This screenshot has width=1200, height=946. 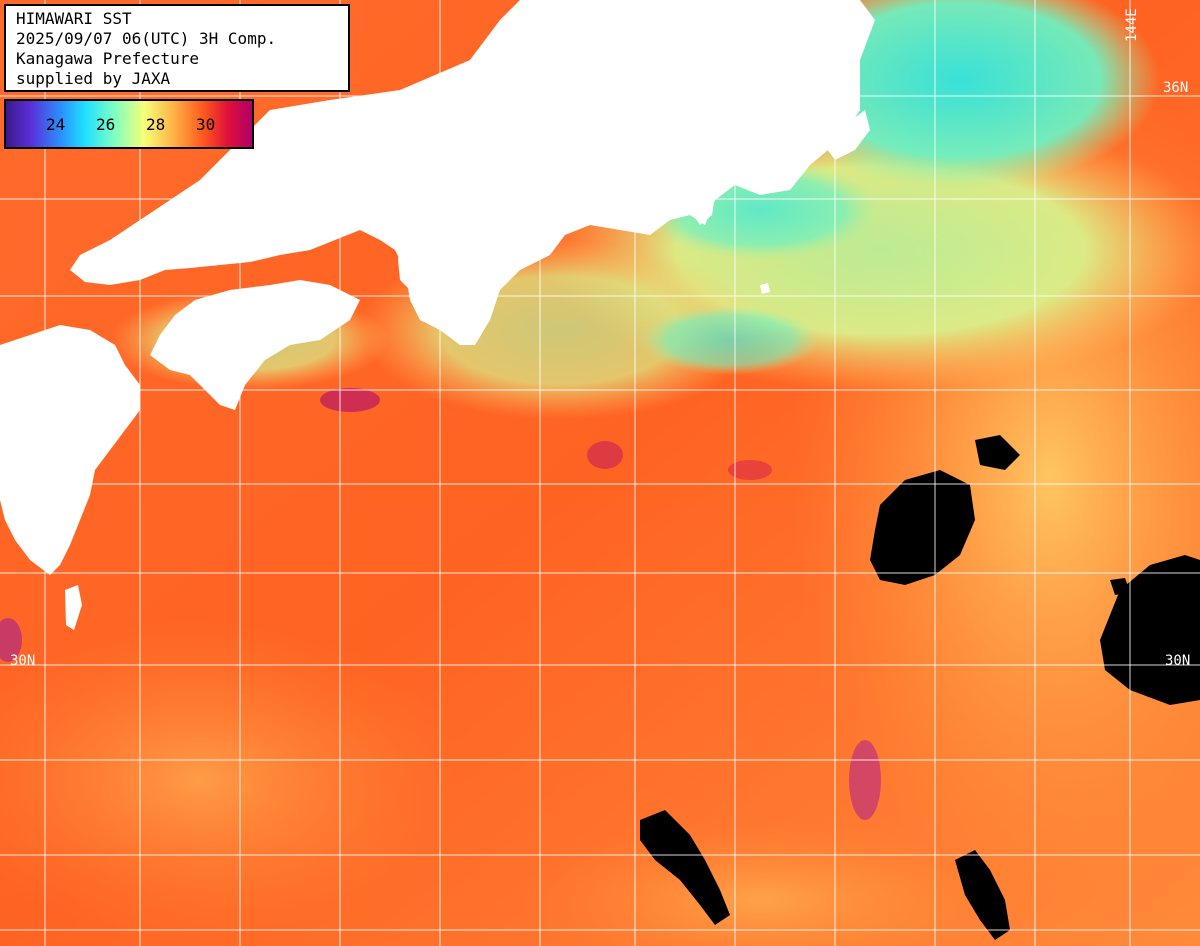 I want to click on lon-label-144e: 144E, so click(x=1132, y=25).